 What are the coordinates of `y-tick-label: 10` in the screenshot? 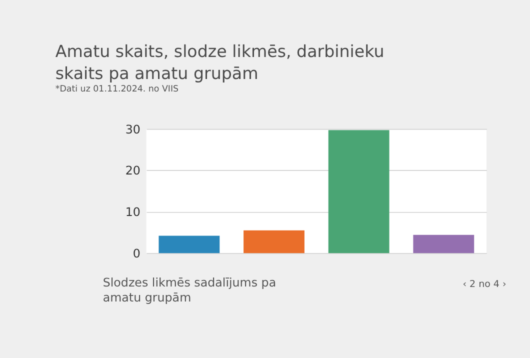 It's located at (132, 212).